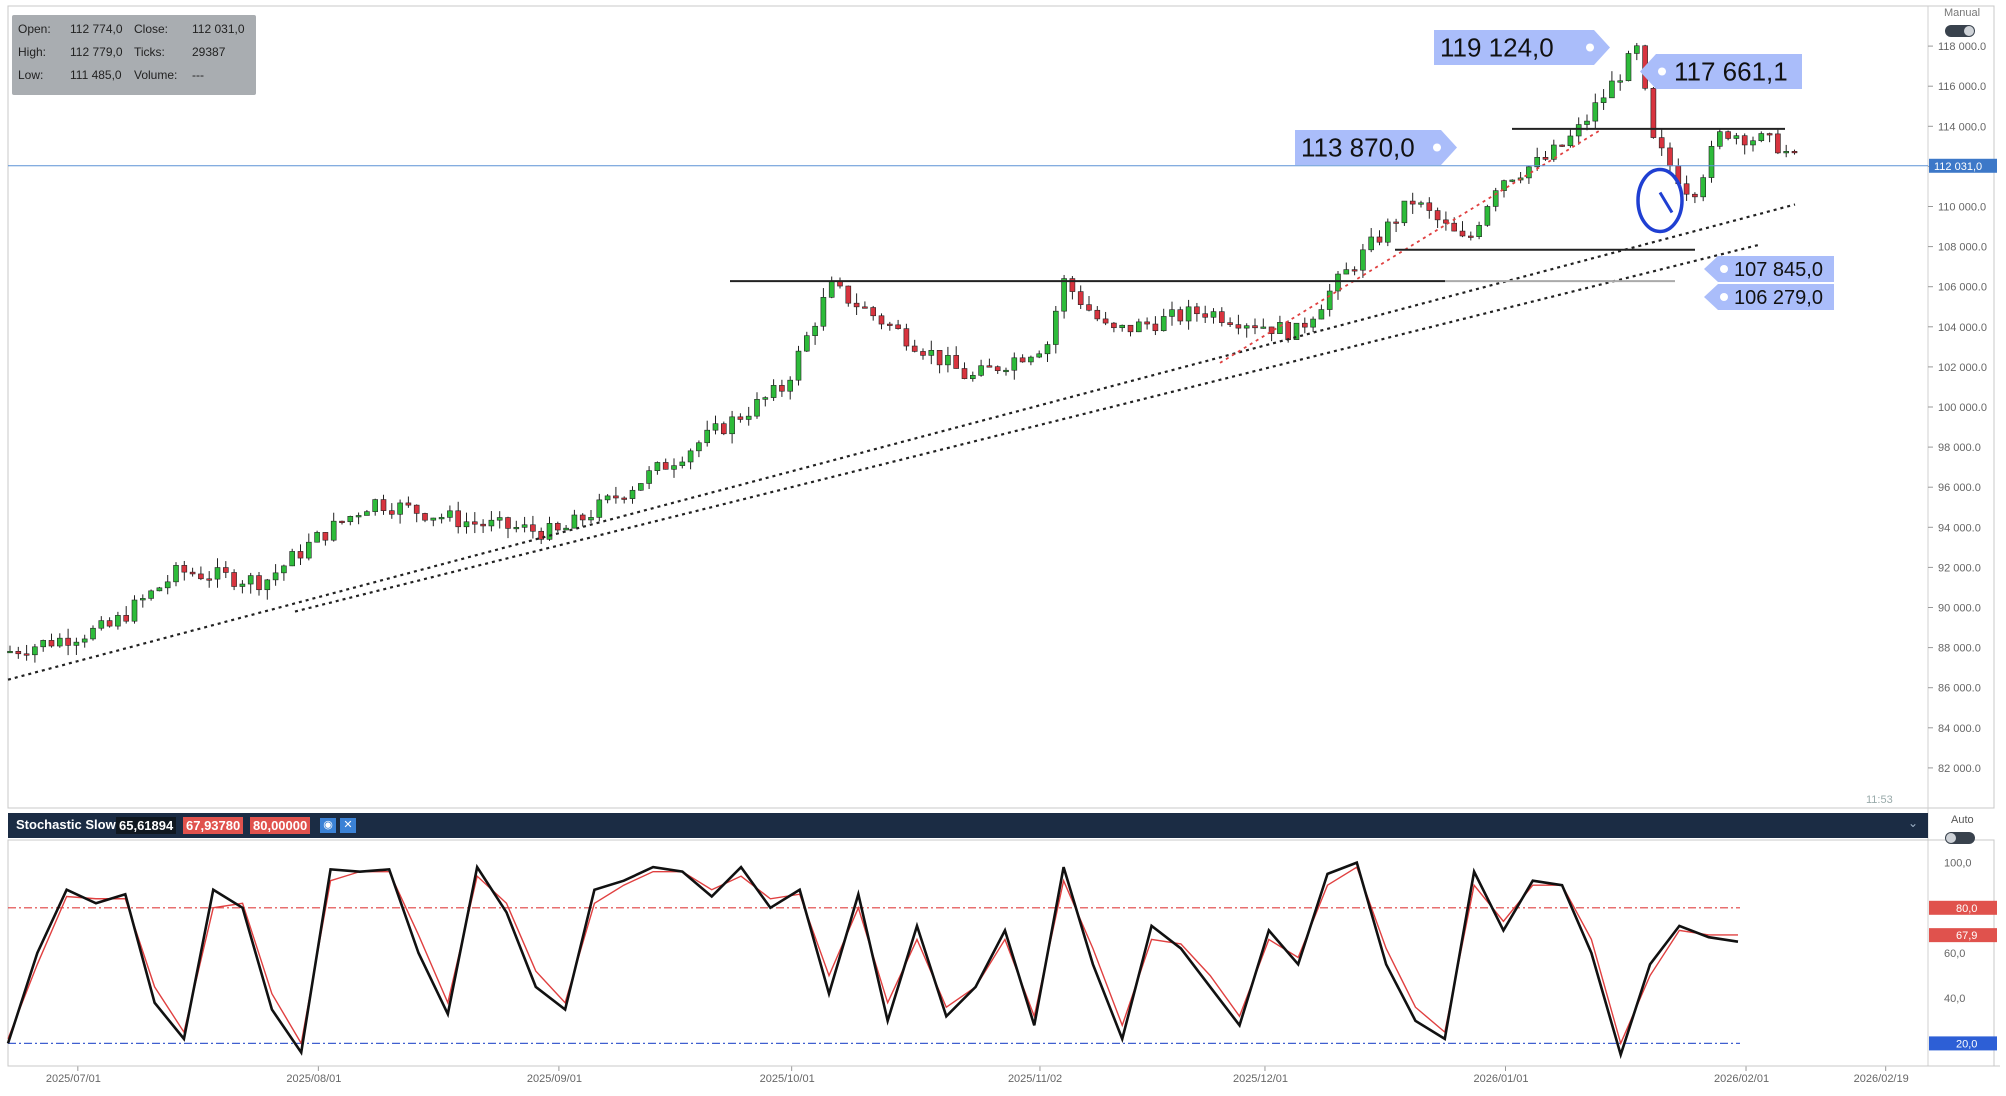 This screenshot has width=2006, height=1096. What do you see at coordinates (1963, 907) in the screenshot?
I see `stoch-level-80-tag` at bounding box center [1963, 907].